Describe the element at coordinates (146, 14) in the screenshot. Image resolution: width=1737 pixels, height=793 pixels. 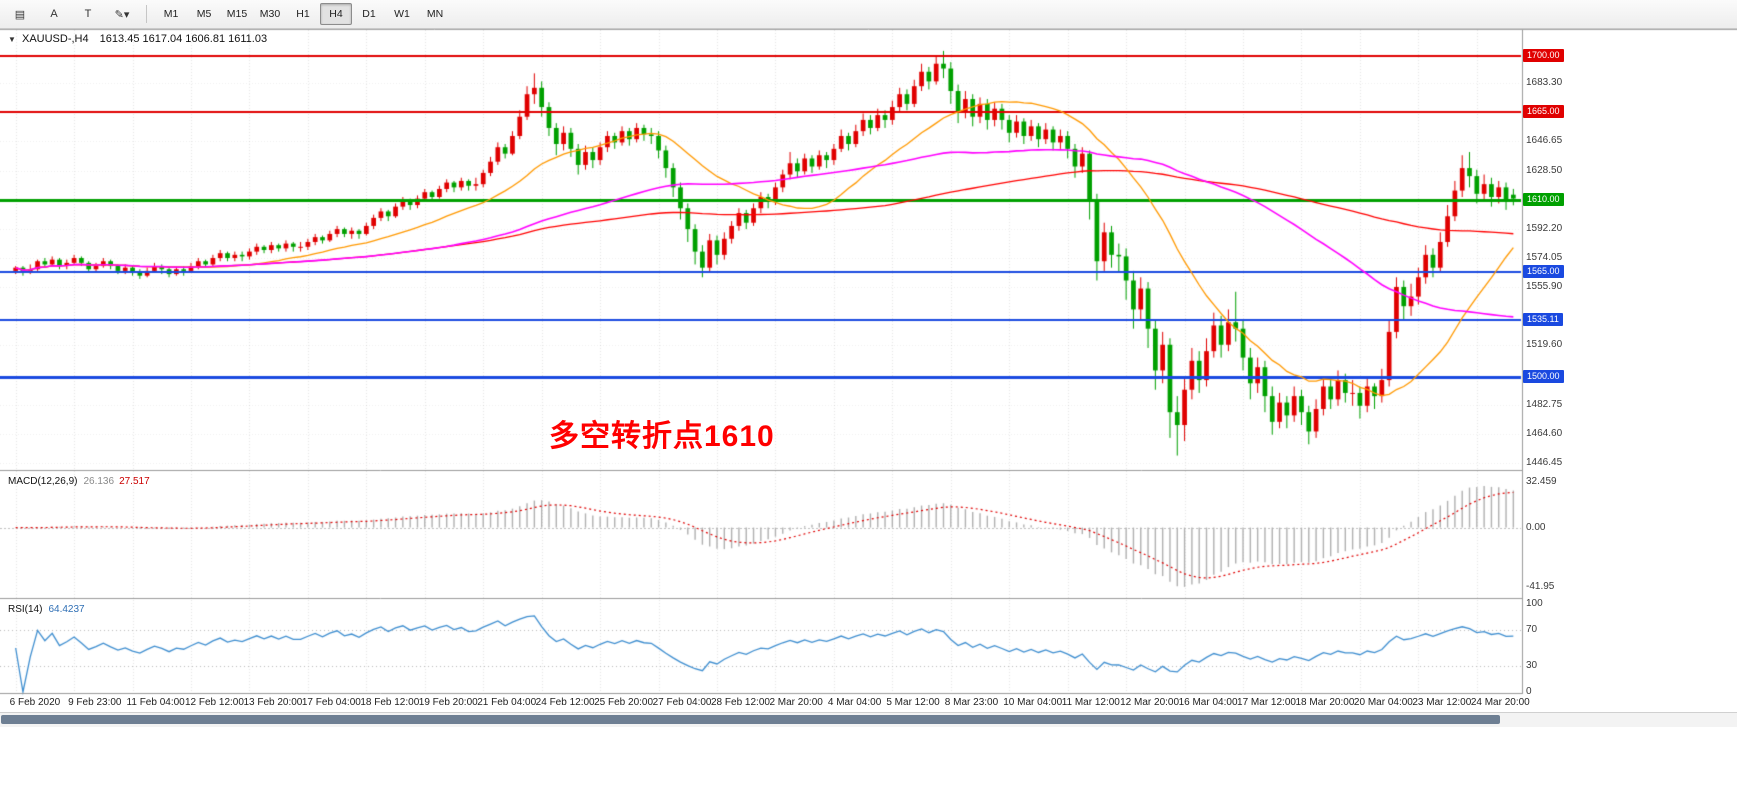
I see `toolbar-separator` at that location.